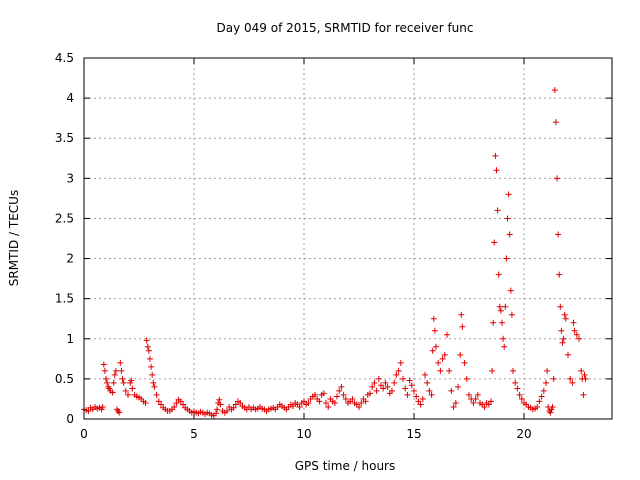 This screenshot has height=480, width=640. What do you see at coordinates (64, 379) in the screenshot?
I see `y-tick-label: 0.5` at bounding box center [64, 379].